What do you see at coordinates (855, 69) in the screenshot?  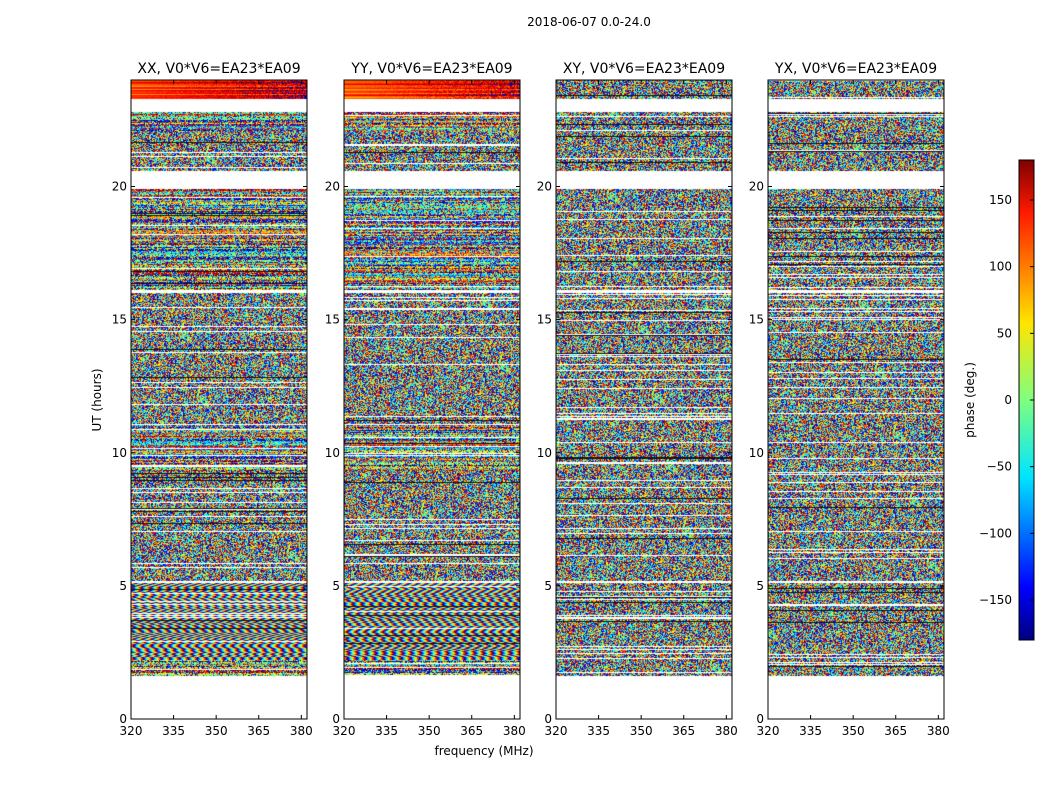 I see `panel-3-title: YX, V0*V6=EA23*EA09` at bounding box center [855, 69].